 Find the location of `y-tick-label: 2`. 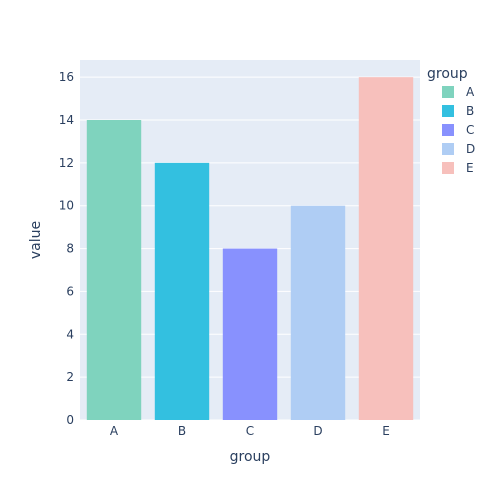

y-tick-label: 2 is located at coordinates (70, 377).